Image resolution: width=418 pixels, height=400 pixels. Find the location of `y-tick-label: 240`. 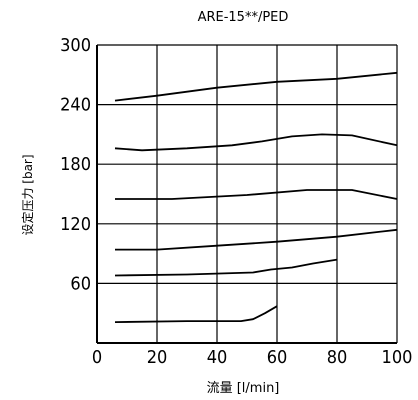

y-tick-label: 240 is located at coordinates (75, 105).